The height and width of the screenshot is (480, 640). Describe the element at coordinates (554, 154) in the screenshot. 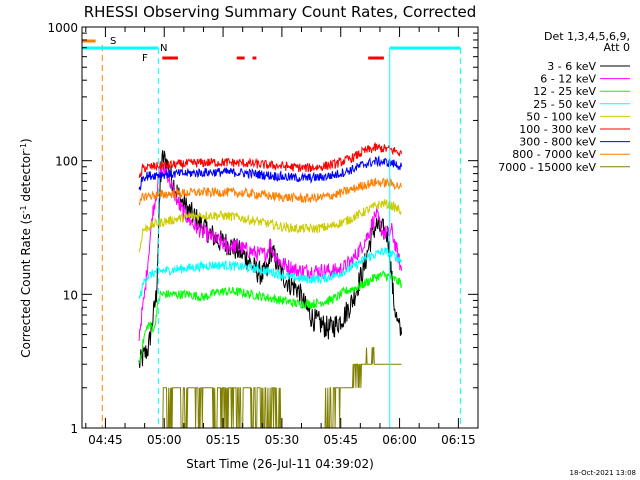

I see `legend-label-8: 800 - 7000 keV` at that location.